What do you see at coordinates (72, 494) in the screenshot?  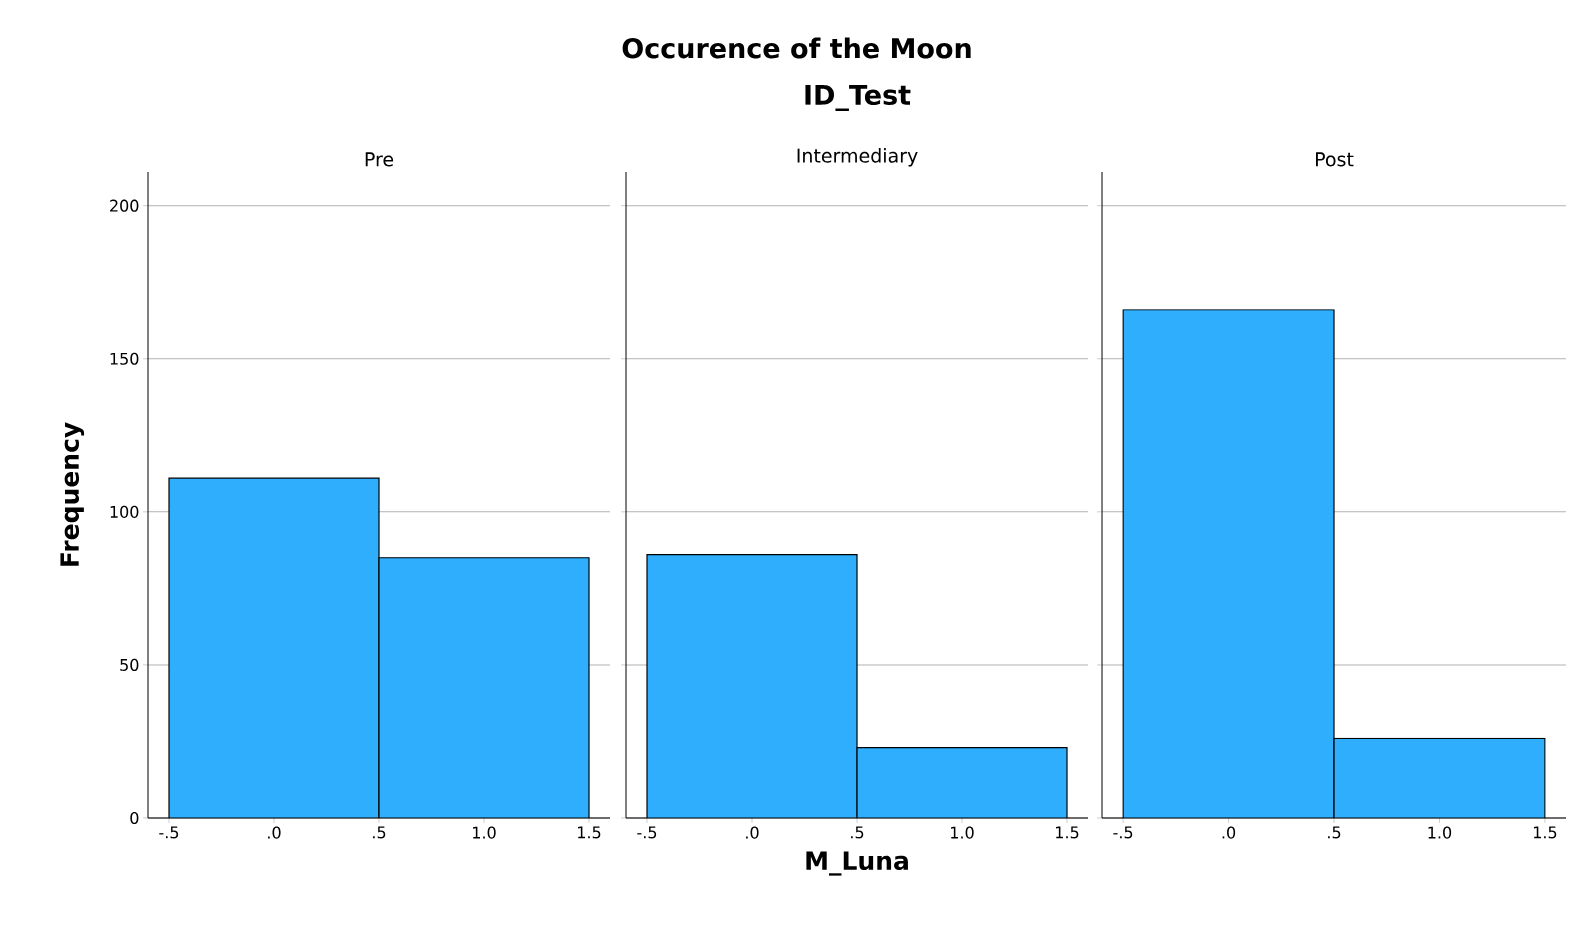 I see `y-axis-title: Frequency` at bounding box center [72, 494].